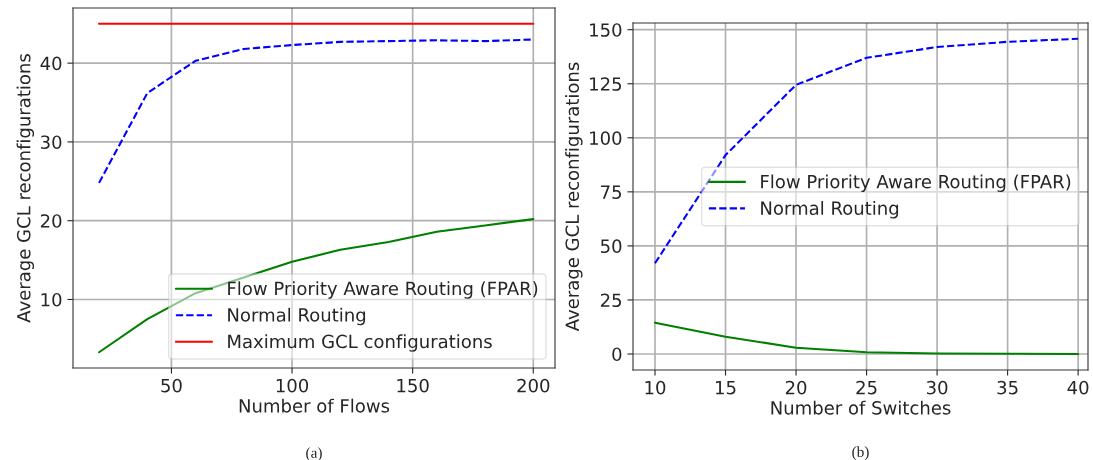 This screenshot has height=460, width=1093. I want to click on x-axis-title: Number of Switches, so click(861, 407).